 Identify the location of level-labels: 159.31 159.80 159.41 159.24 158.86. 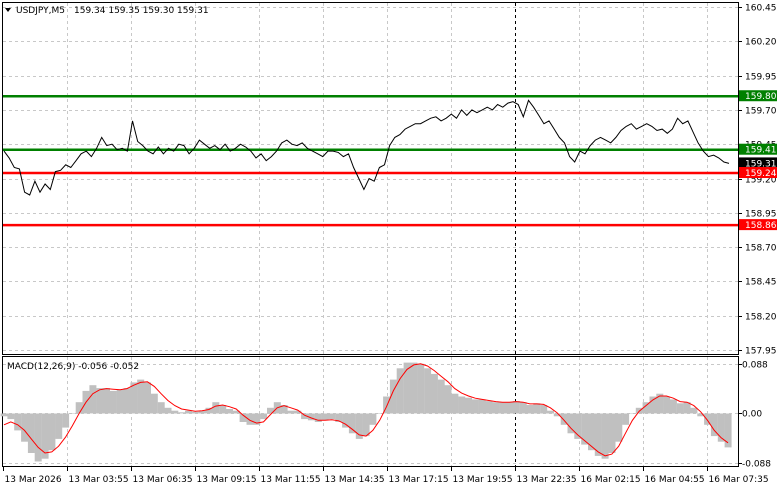
(758, 160).